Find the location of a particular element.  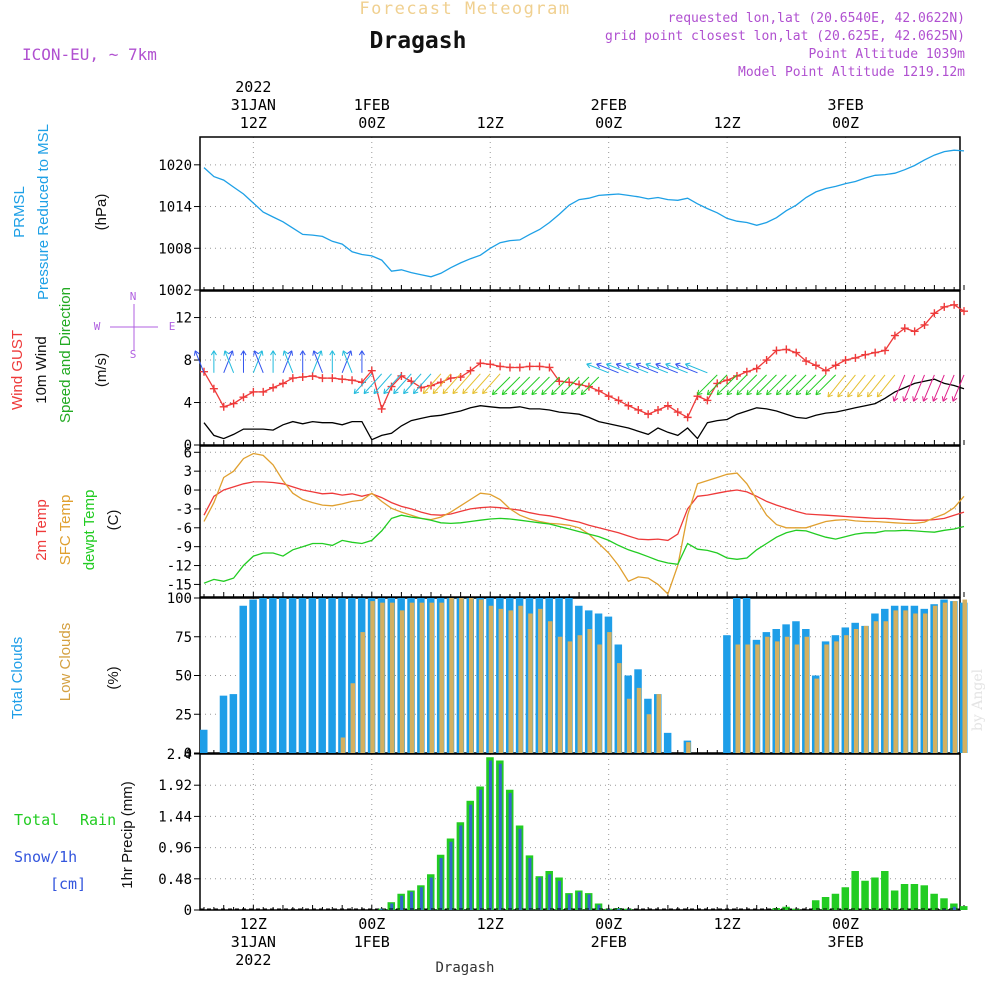

bottom-axis-label: 12Z is located at coordinates (490, 924).